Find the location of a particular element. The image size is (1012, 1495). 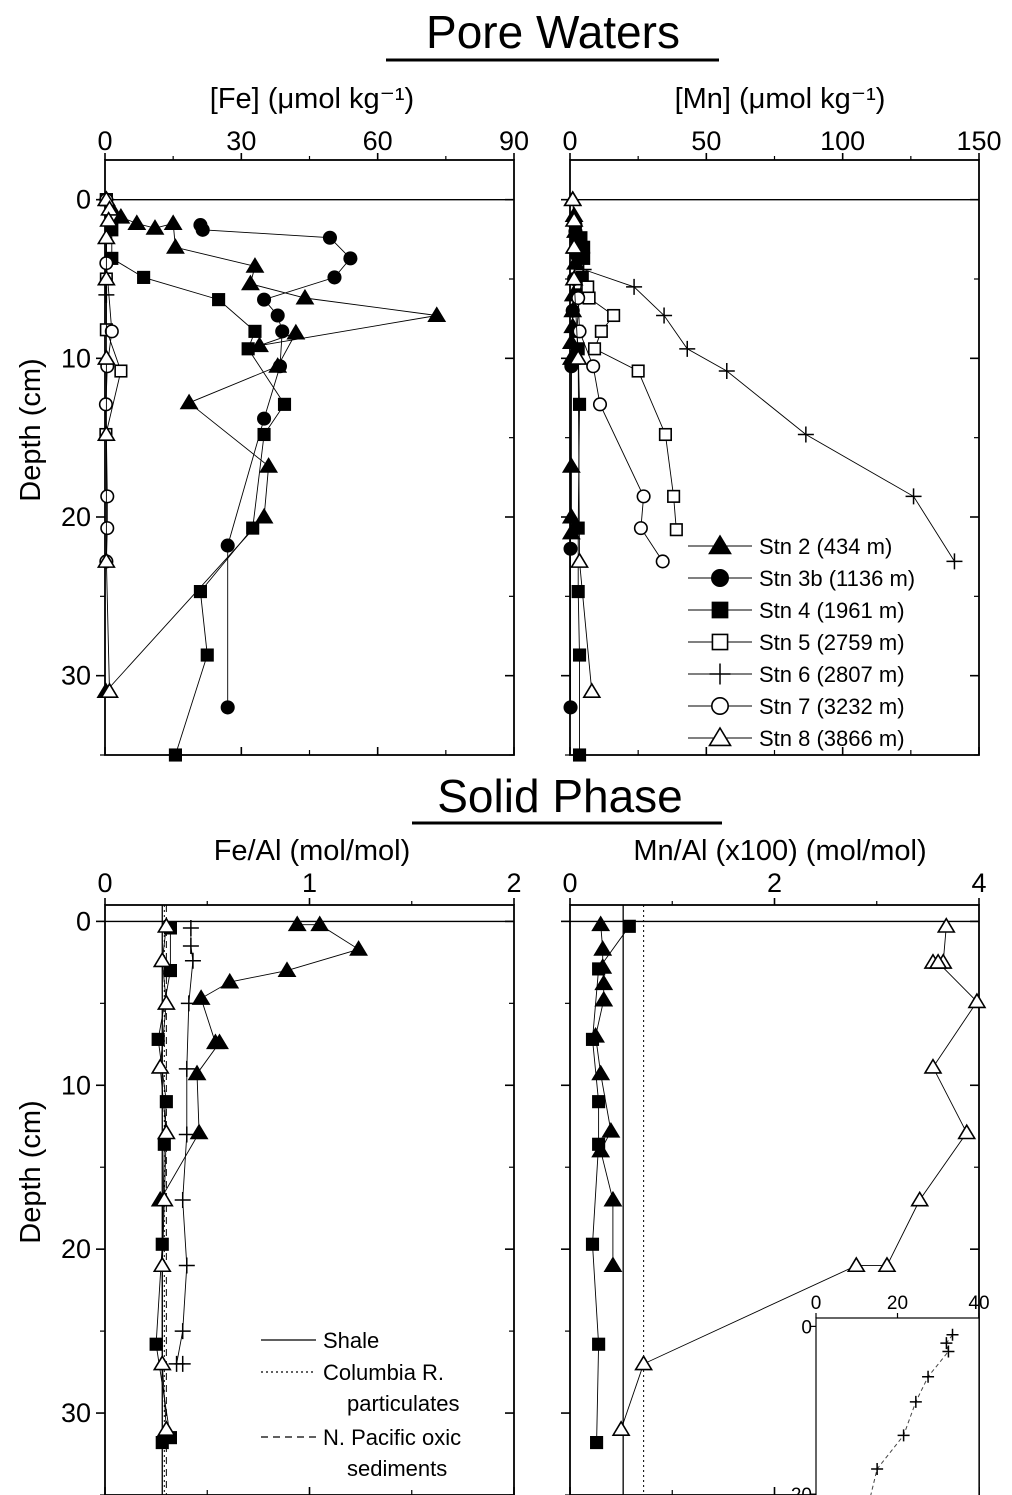

fe-pore-y-tick-label: 30 is located at coordinates (76, 676).